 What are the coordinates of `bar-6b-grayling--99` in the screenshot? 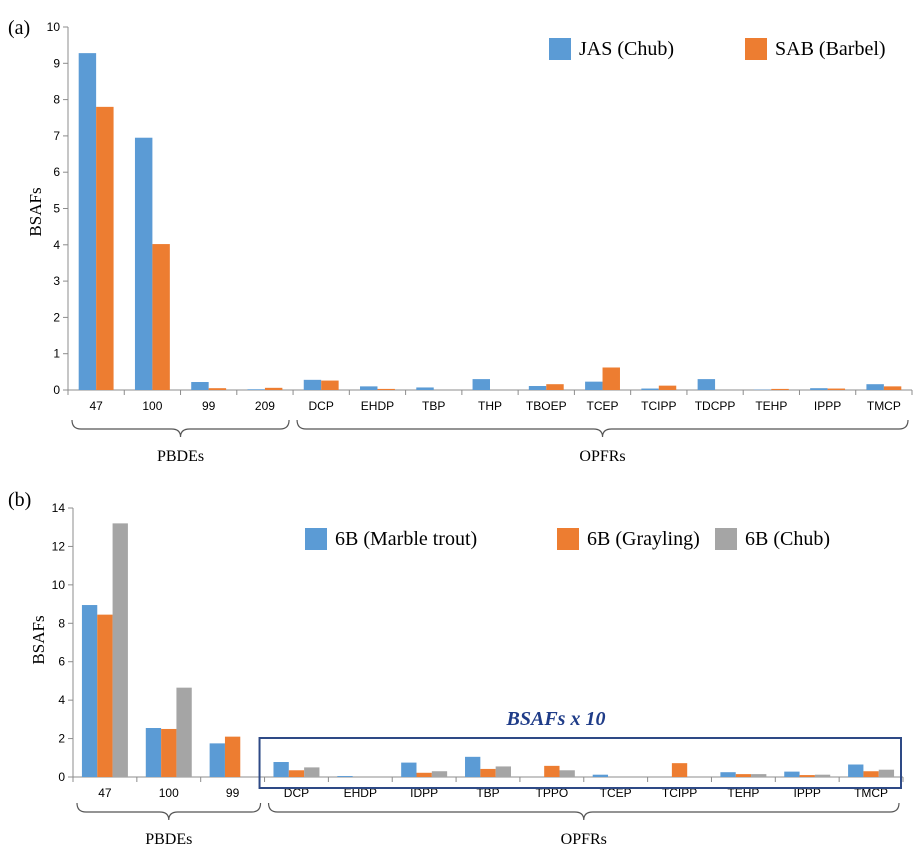 It's located at (232, 756).